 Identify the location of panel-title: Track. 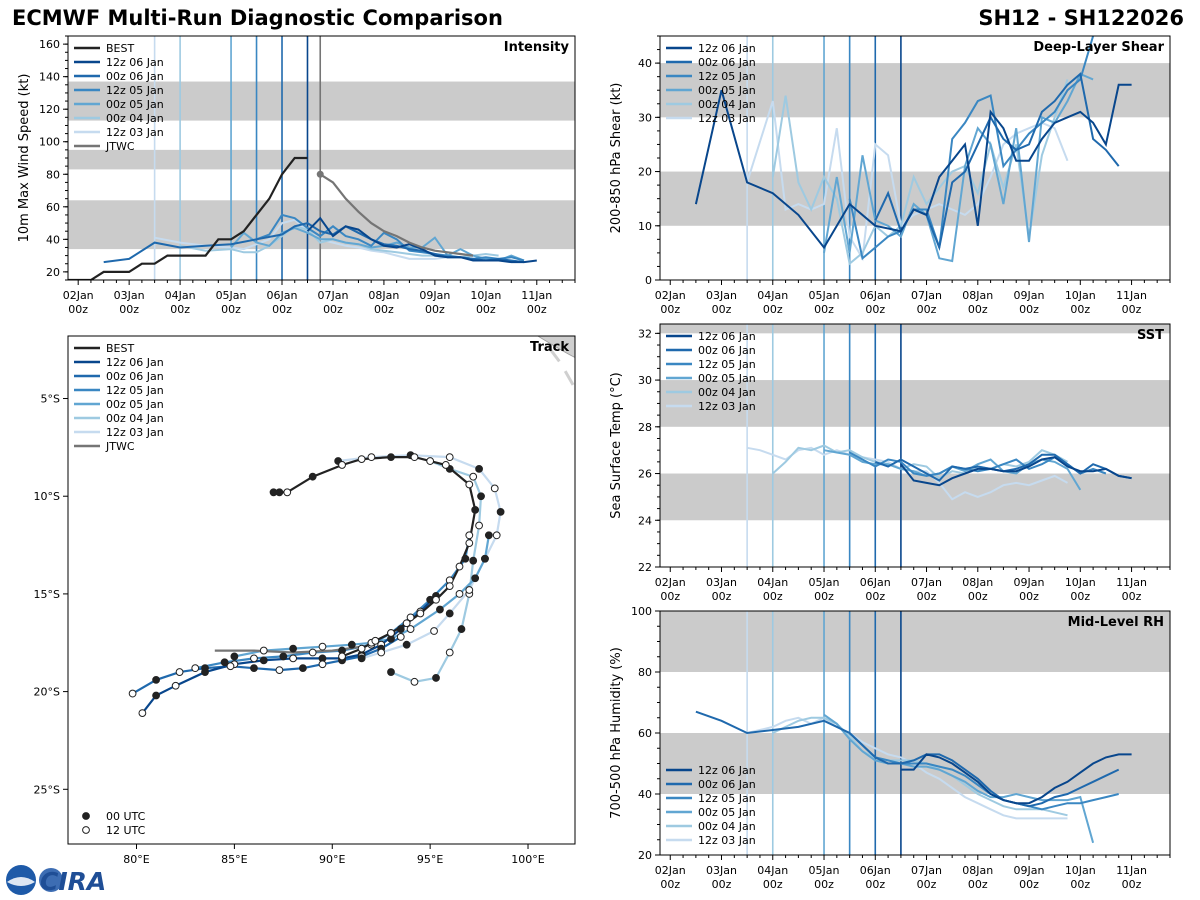
(549, 347).